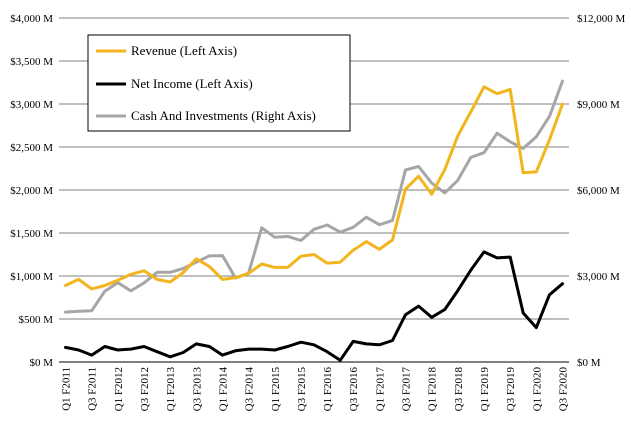 This screenshot has width=631, height=425. What do you see at coordinates (459, 389) in the screenshot?
I see `x-axis-tick-label: Q3 F2018` at bounding box center [459, 389].